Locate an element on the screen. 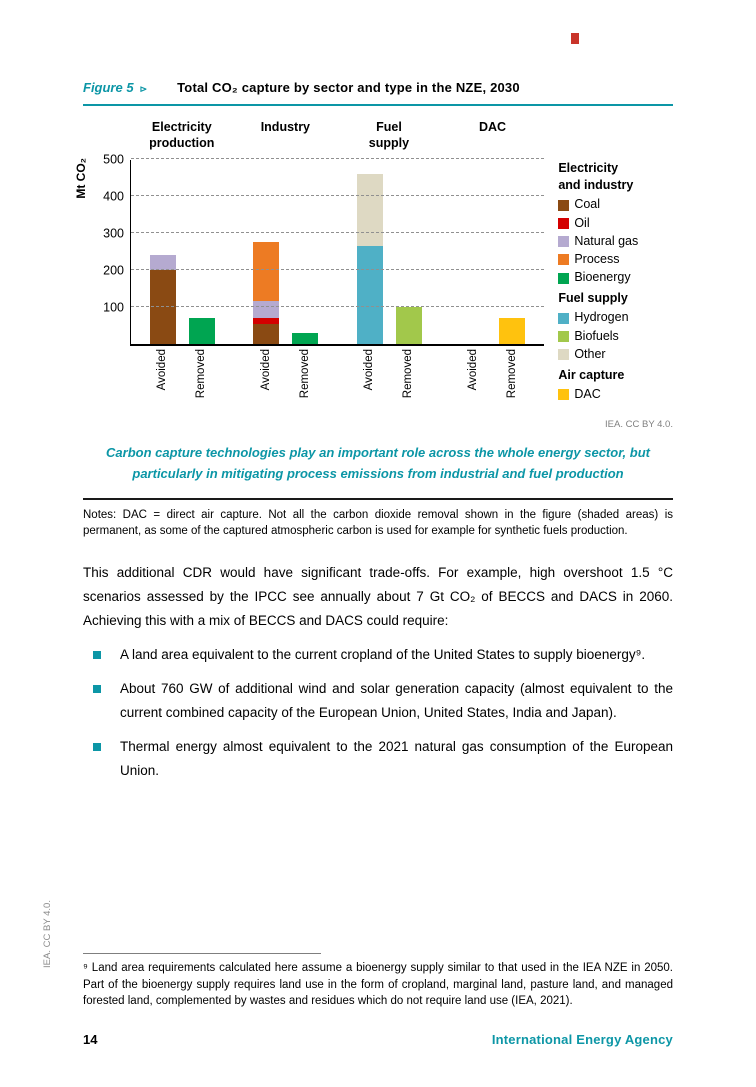 The height and width of the screenshot is (1087, 756). legend-label: Bioenergy is located at coordinates (602, 277).